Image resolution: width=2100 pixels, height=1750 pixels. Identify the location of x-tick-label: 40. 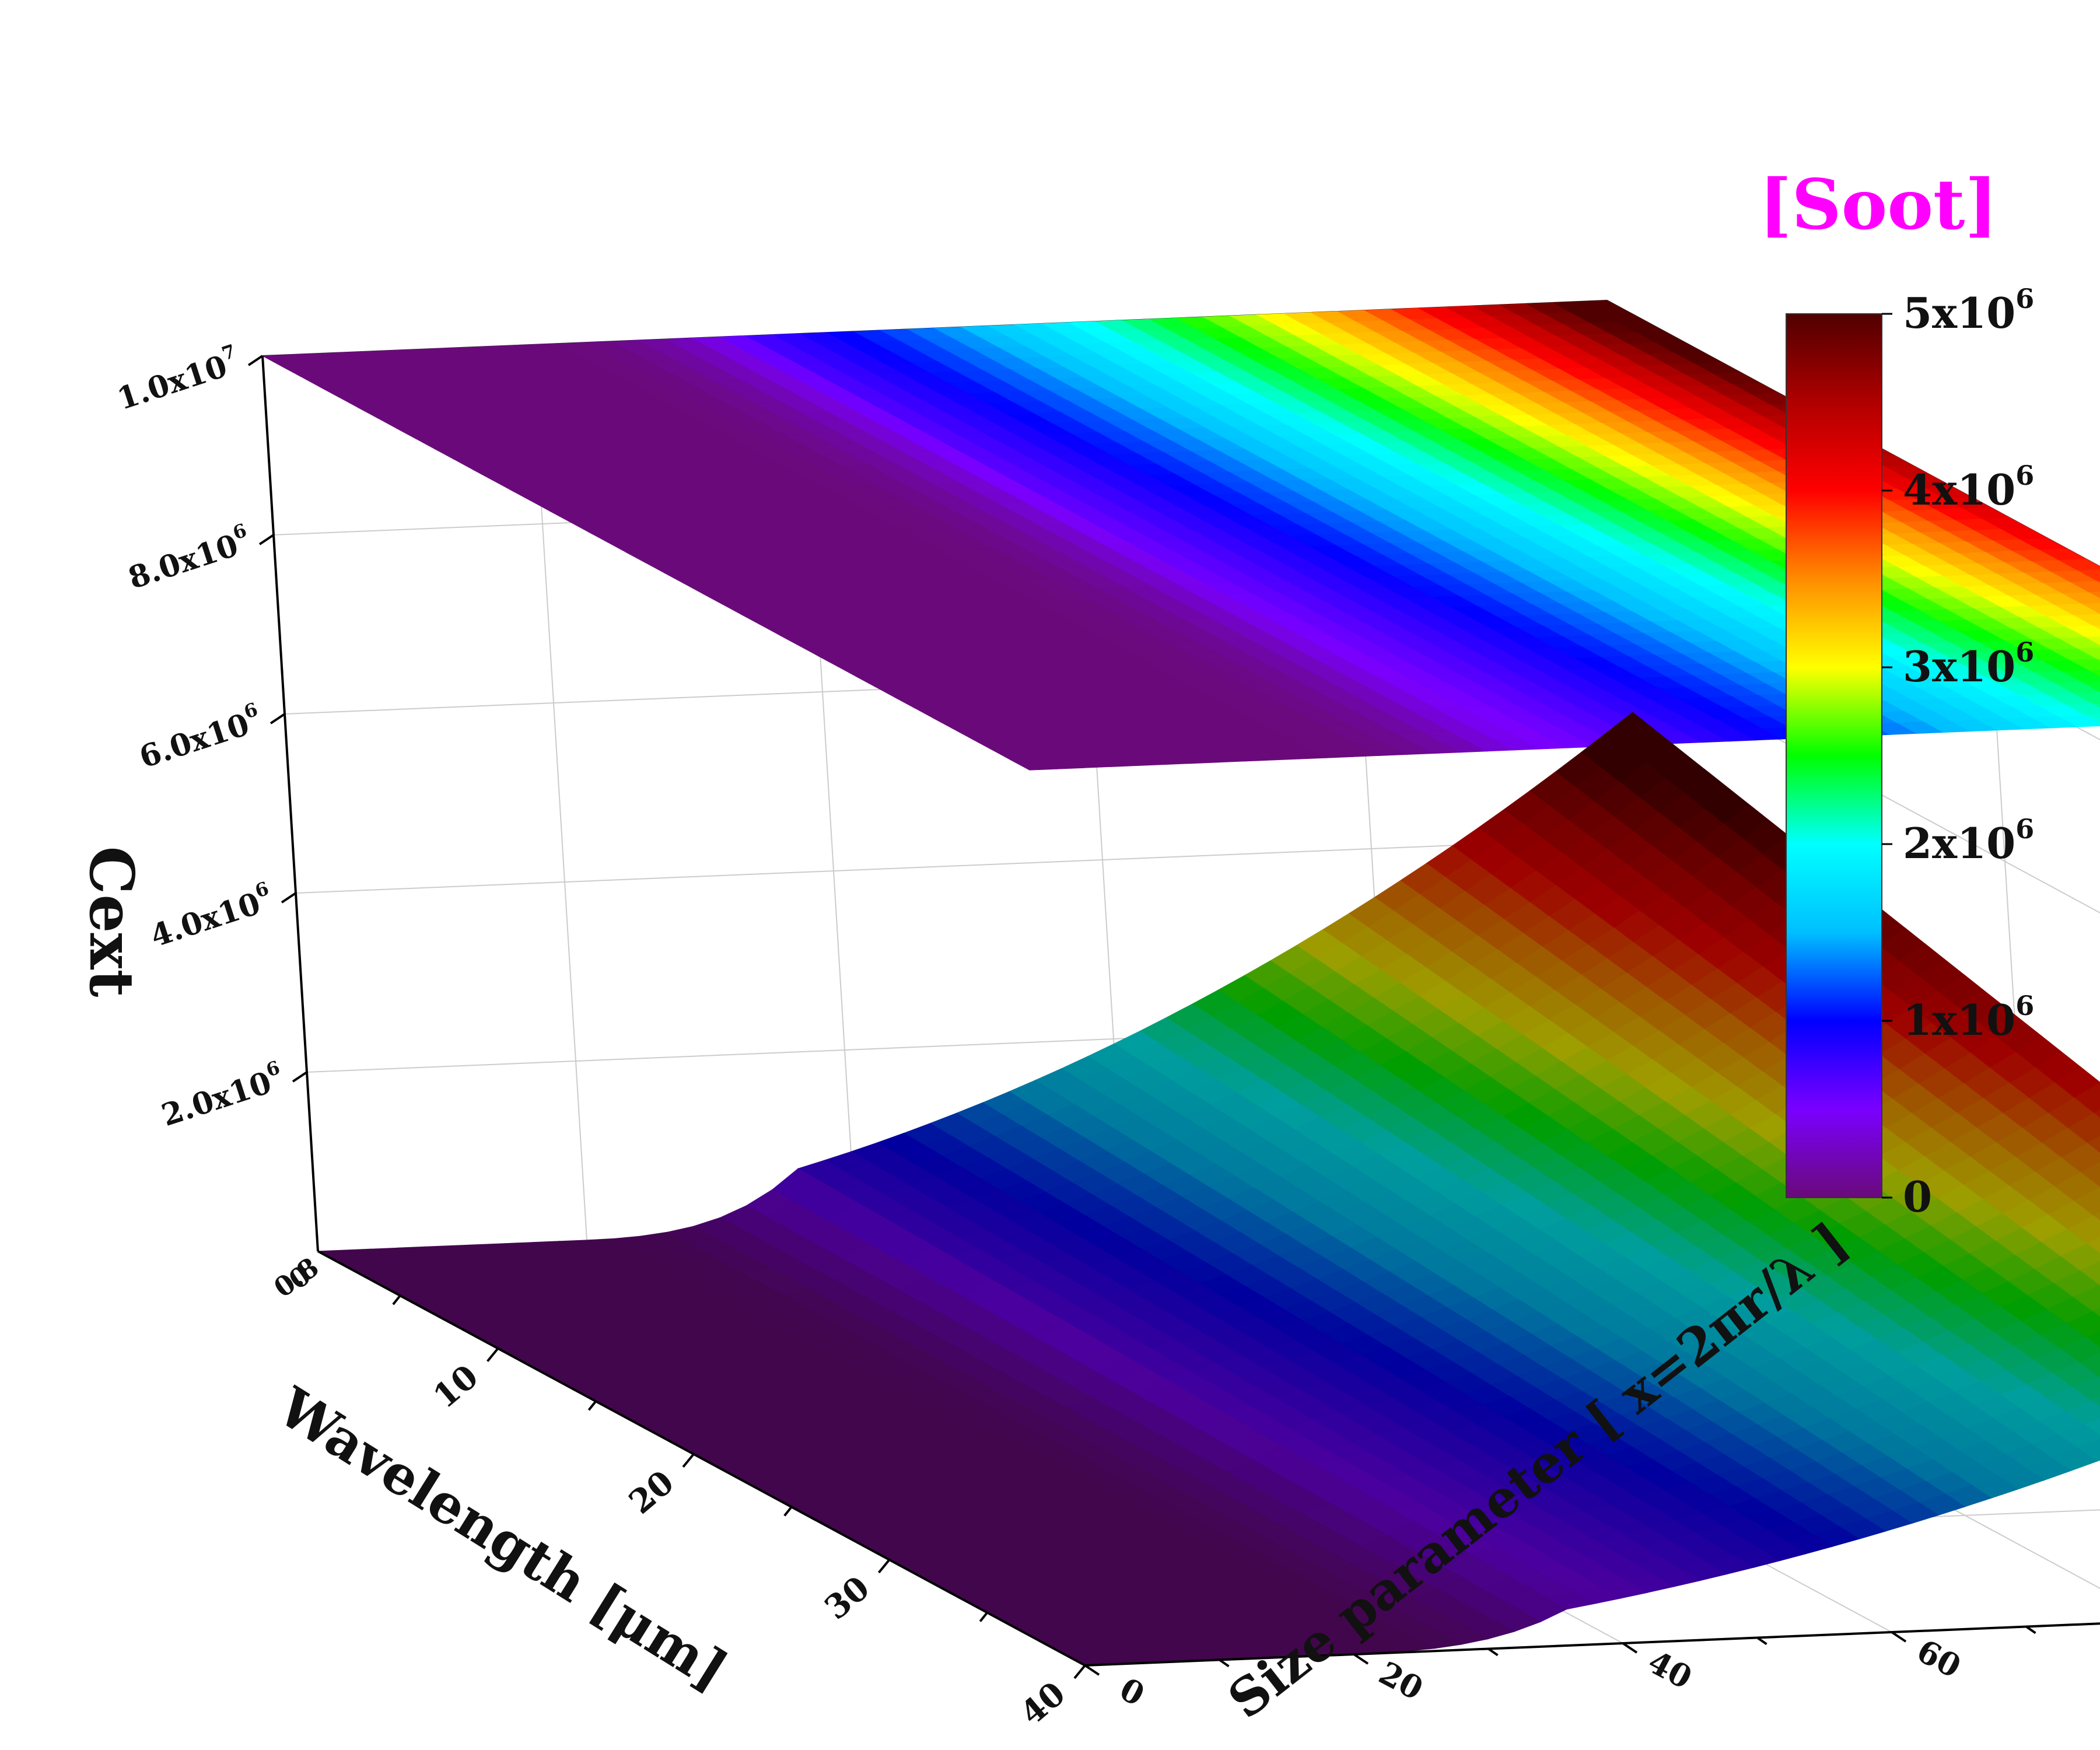
(1043, 1703).